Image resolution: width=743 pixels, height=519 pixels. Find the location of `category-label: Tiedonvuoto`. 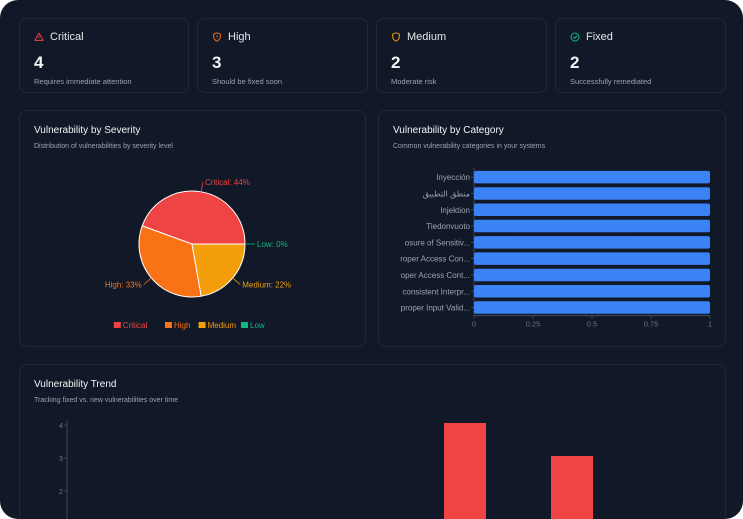

category-label: Tiedonvuoto is located at coordinates (448, 226).